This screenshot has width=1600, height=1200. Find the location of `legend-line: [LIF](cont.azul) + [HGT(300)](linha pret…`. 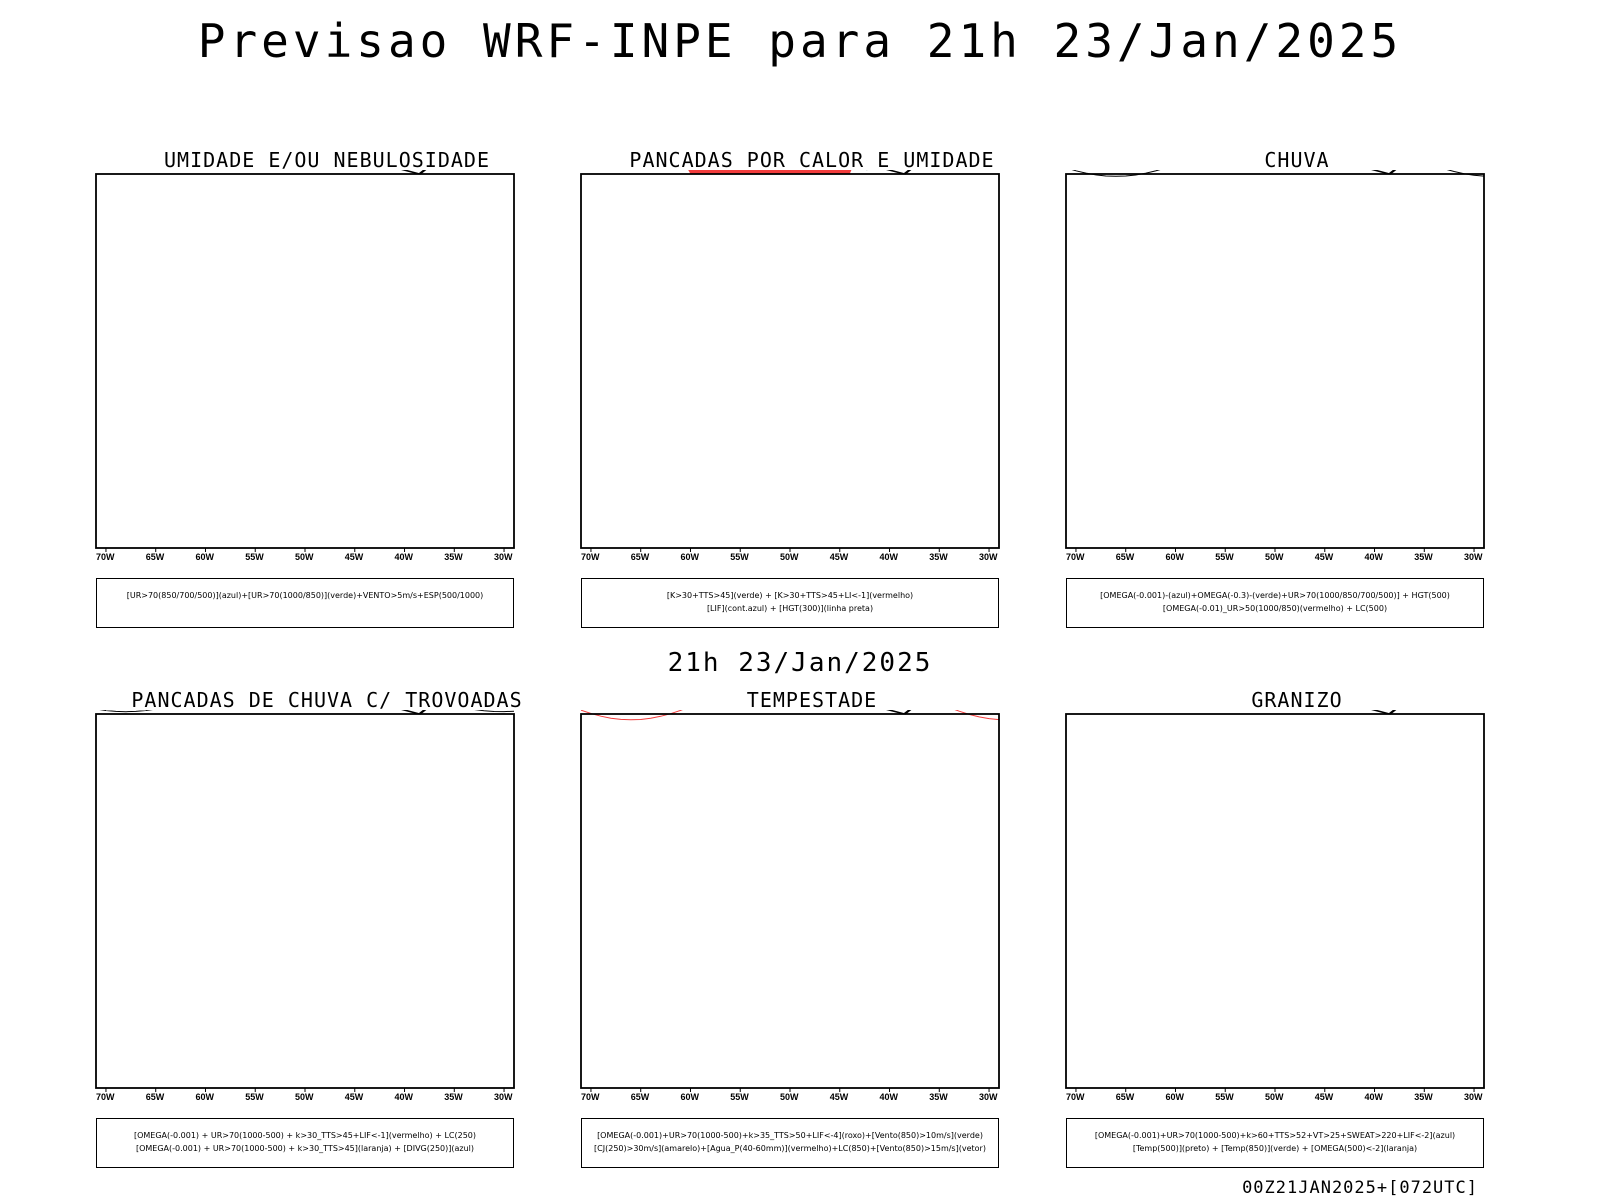

legend-line: [LIF](cont.azul) + [HGT(300)](linha pret… is located at coordinates (790, 608).